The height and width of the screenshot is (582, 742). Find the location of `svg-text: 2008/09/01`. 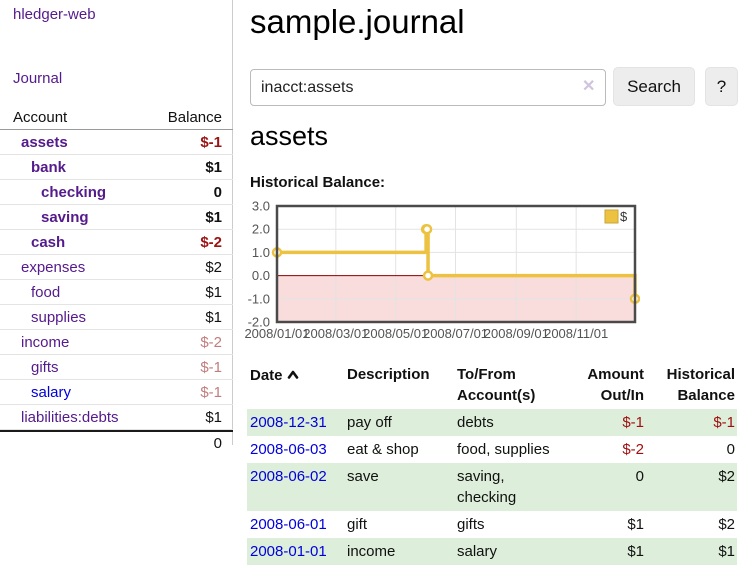

svg-text: 2008/09/01 is located at coordinates (516, 333).